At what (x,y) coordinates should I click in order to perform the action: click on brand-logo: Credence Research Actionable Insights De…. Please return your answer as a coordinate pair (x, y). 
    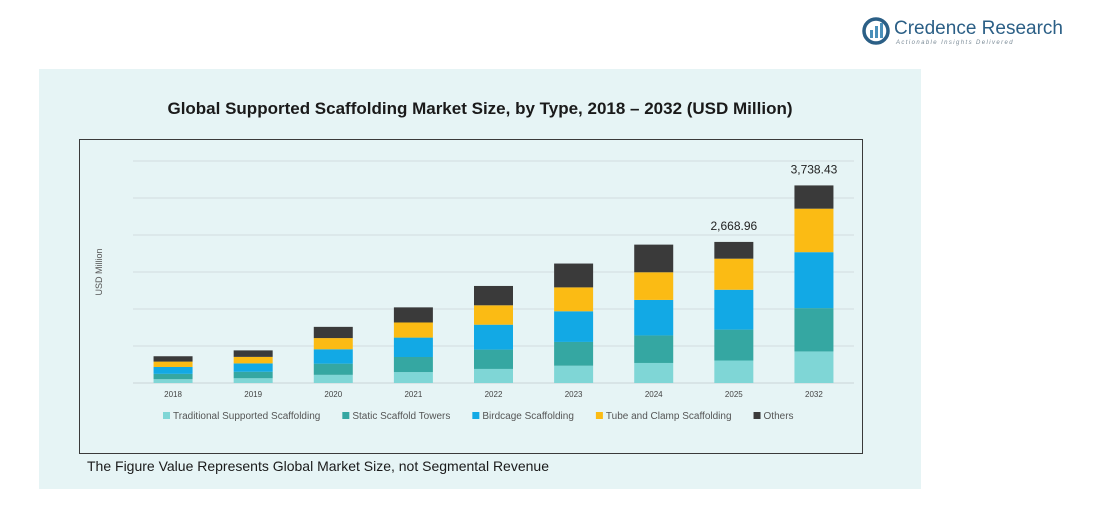
    Looking at the image, I should click on (962, 32).